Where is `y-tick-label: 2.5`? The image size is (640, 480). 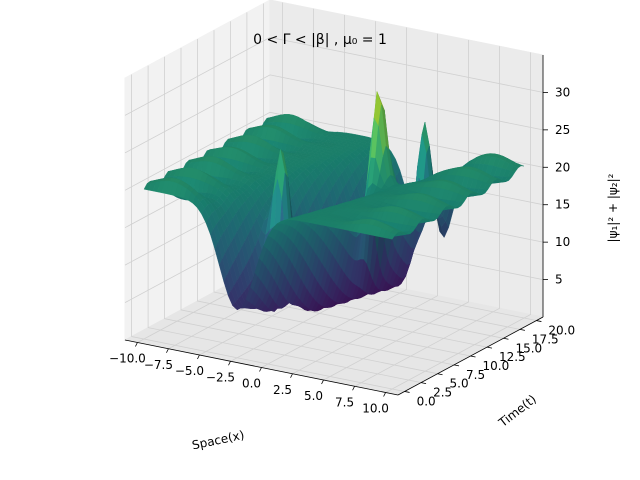 y-tick-label: 2.5 is located at coordinates (442, 393).